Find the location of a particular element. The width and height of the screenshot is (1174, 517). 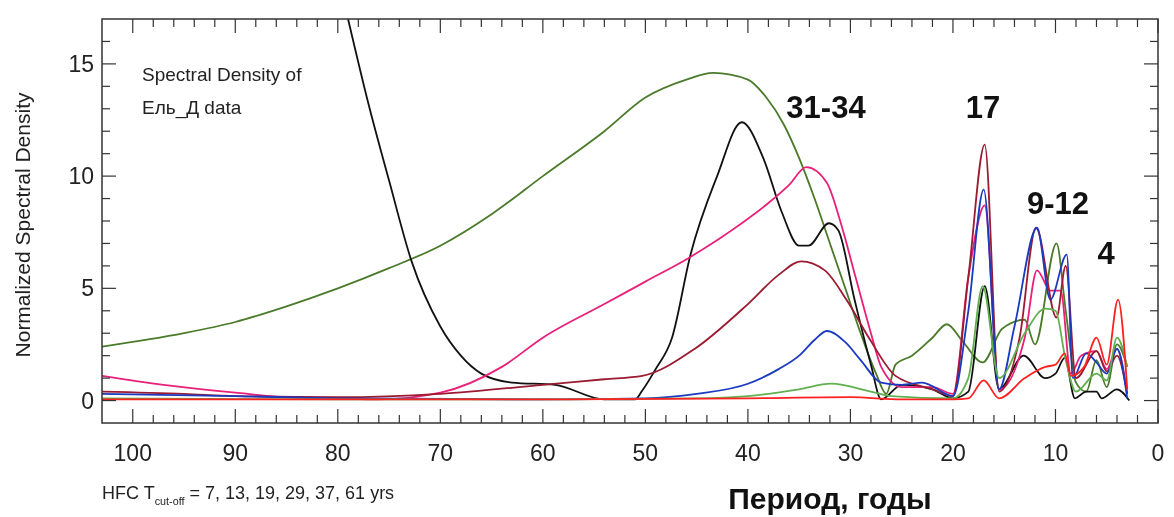

x-tick-label: 30 is located at coordinates (850, 453).